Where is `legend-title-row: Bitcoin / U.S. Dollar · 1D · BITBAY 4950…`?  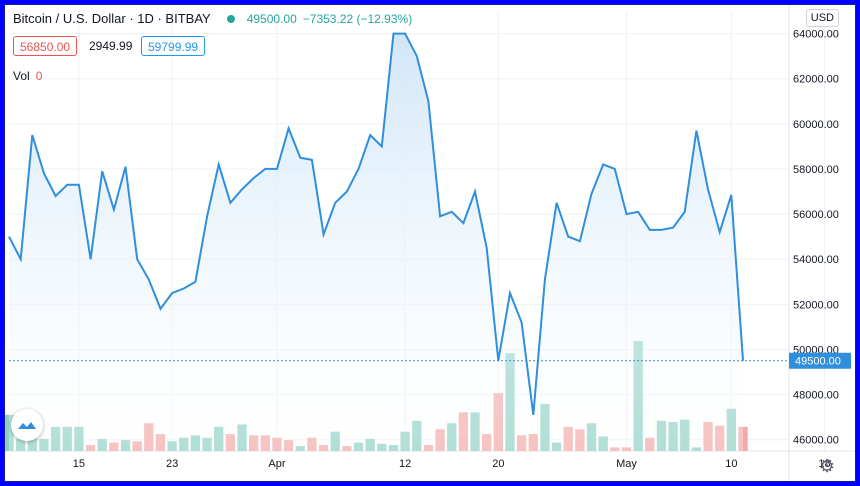 legend-title-row: Bitcoin / U.S. Dollar · 1D · BITBAY 4950… is located at coordinates (212, 18).